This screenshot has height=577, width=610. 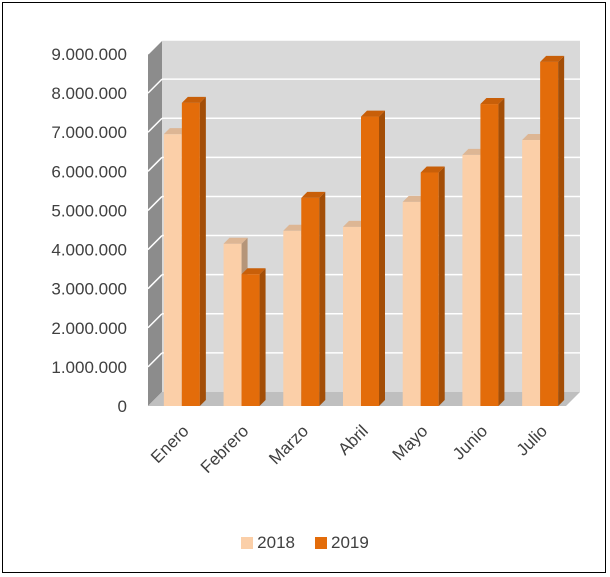 I want to click on y-tick-label: 7.000.000, so click(x=89, y=132).